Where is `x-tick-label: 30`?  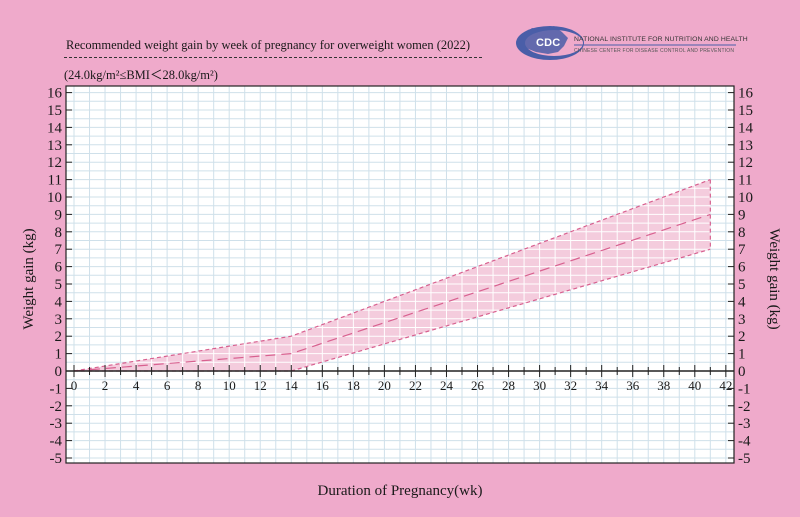
x-tick-label: 30 is located at coordinates (539, 385).